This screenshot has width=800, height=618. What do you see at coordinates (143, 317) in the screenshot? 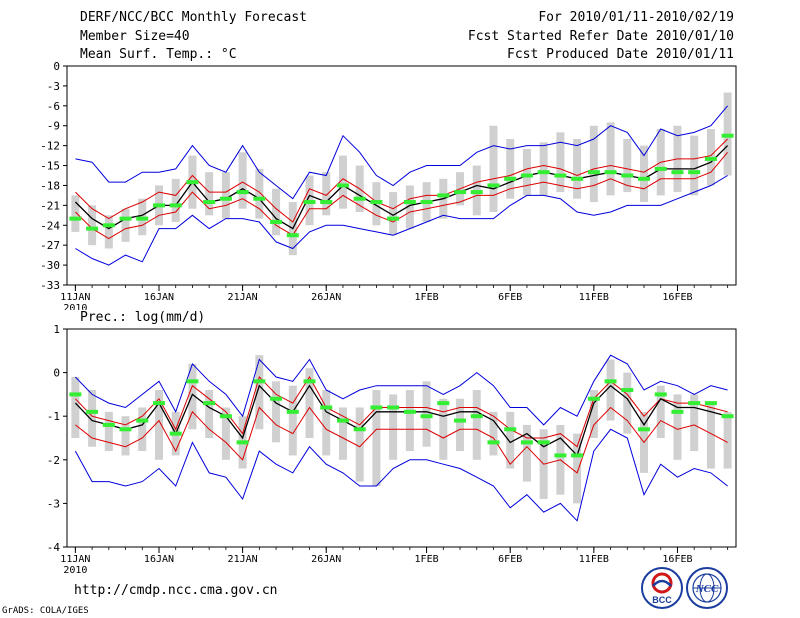
I see `precipitation-variable-label: Prec.: log(mm/d)` at bounding box center [143, 317].